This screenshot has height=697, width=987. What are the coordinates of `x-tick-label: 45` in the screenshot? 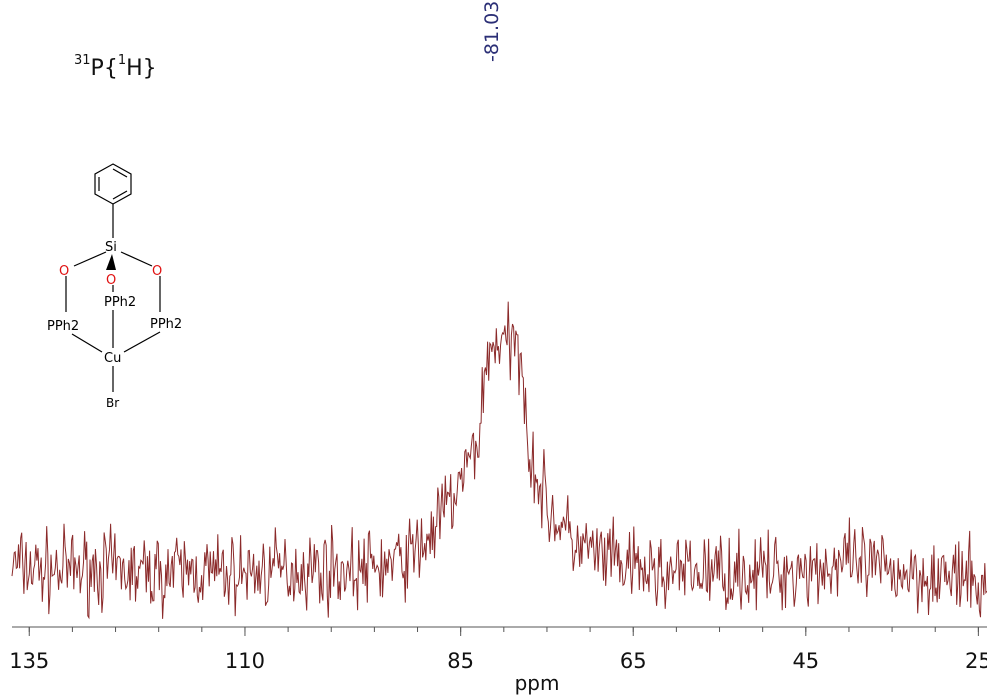 It's located at (805, 661).